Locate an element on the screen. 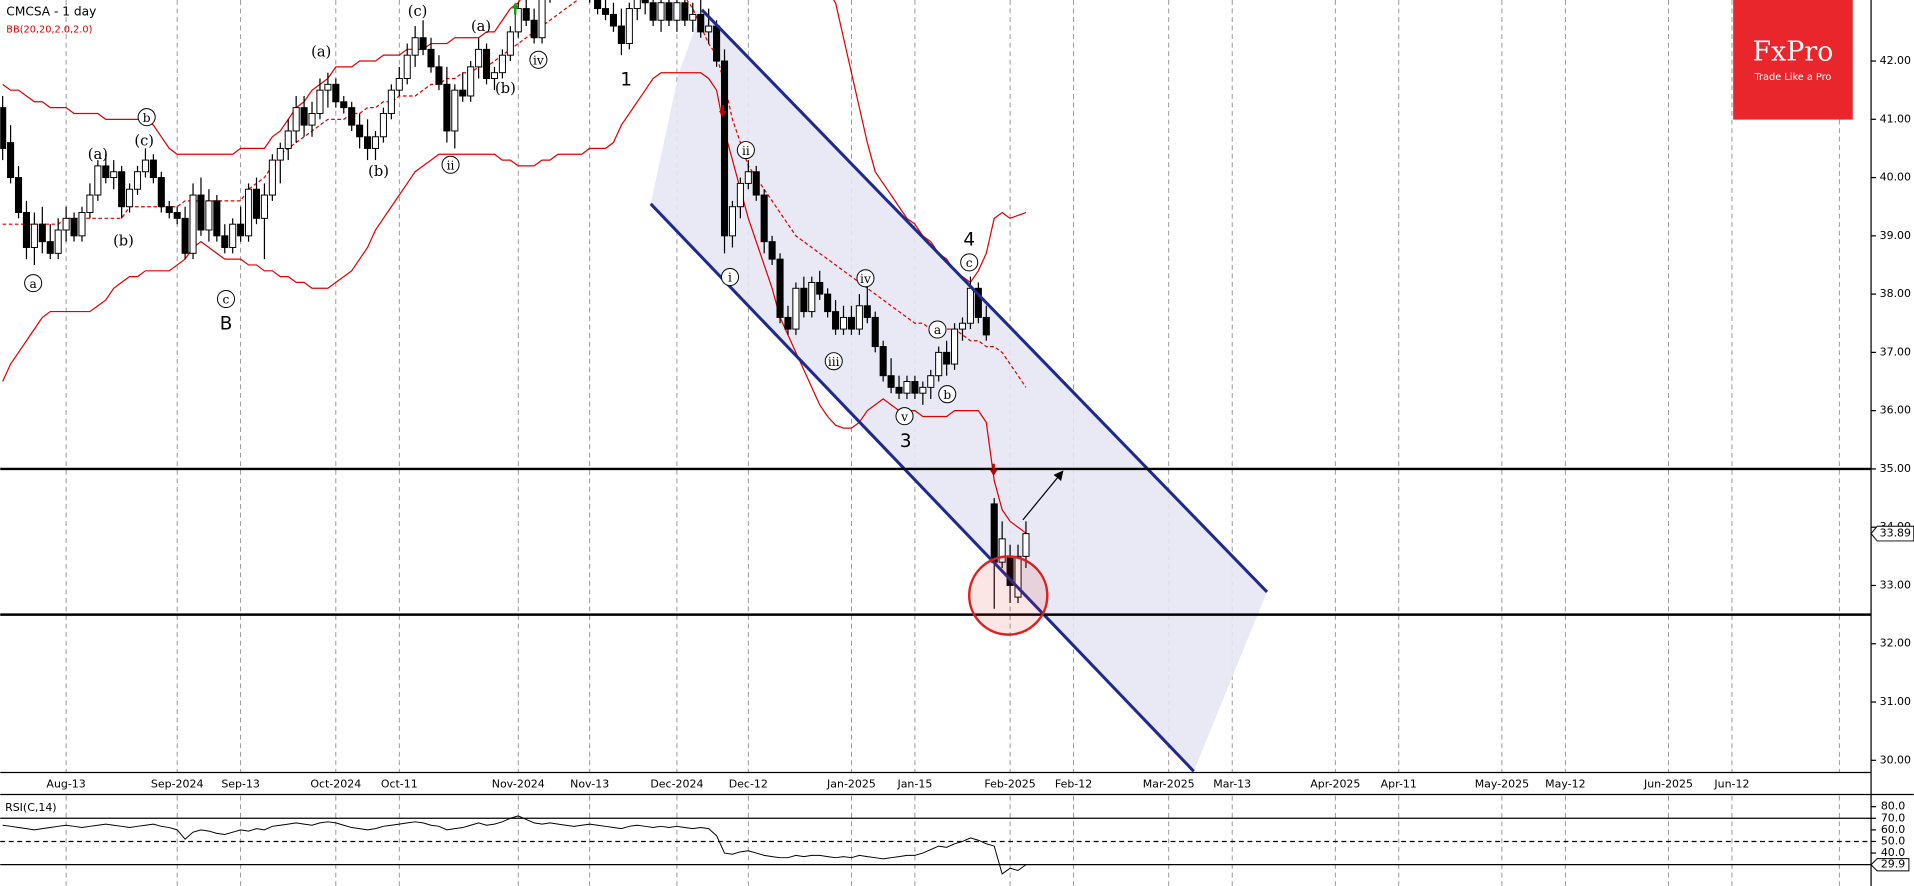 The image size is (1914, 886). y-tick-label: 30.00 is located at coordinates (1895, 759).